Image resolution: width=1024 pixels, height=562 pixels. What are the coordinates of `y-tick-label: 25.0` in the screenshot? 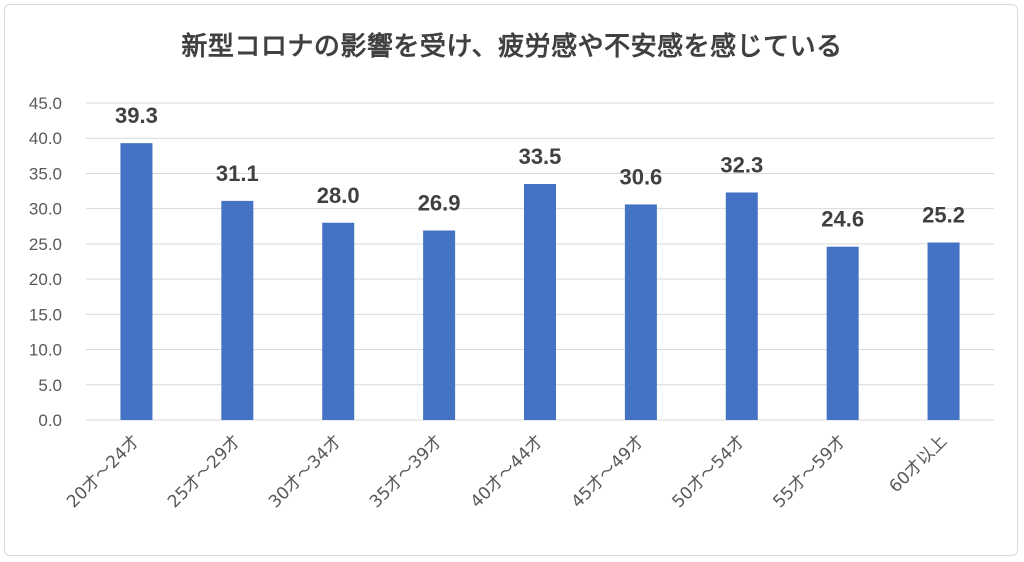 It's located at (45, 244).